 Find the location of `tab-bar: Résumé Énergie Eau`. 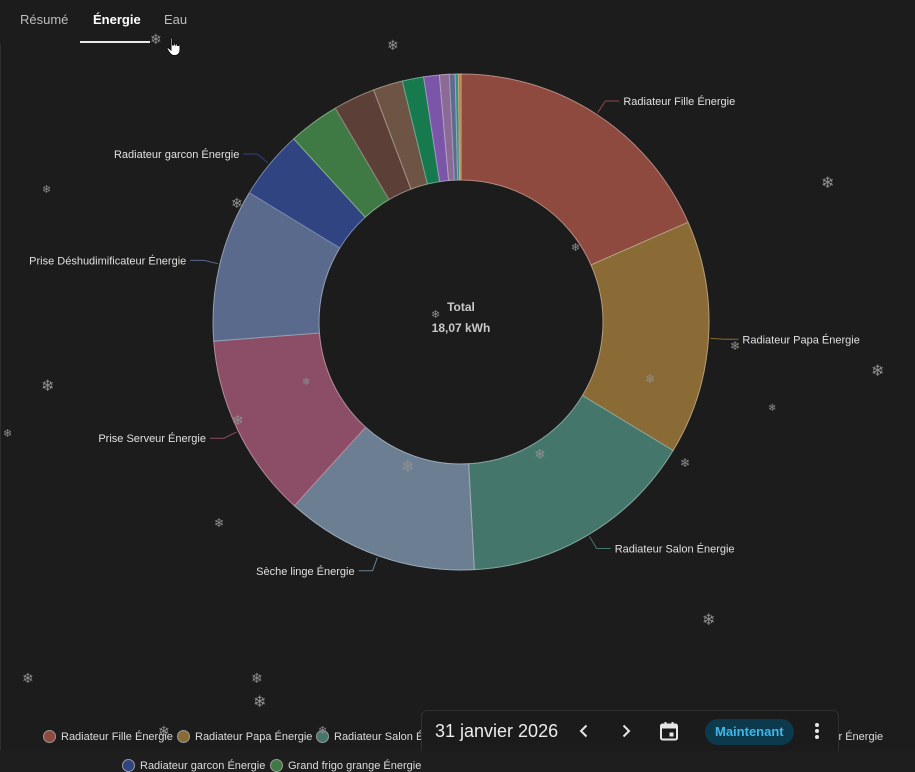

tab-bar: Résumé Énergie Eau is located at coordinates (457, 22).